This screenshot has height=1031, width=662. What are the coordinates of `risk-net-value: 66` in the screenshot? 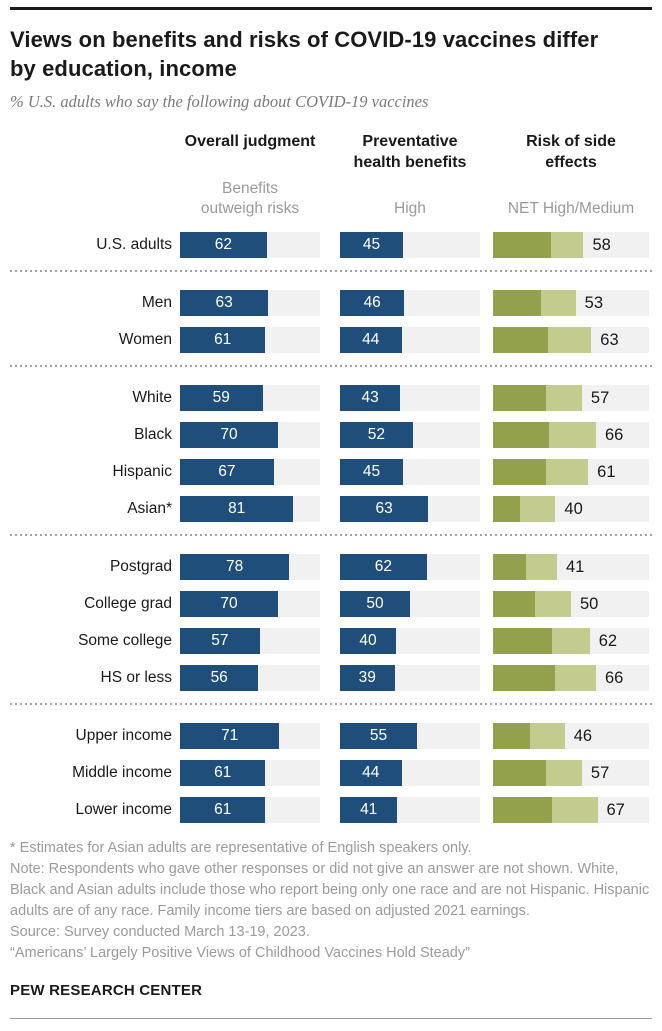 It's located at (614, 434).